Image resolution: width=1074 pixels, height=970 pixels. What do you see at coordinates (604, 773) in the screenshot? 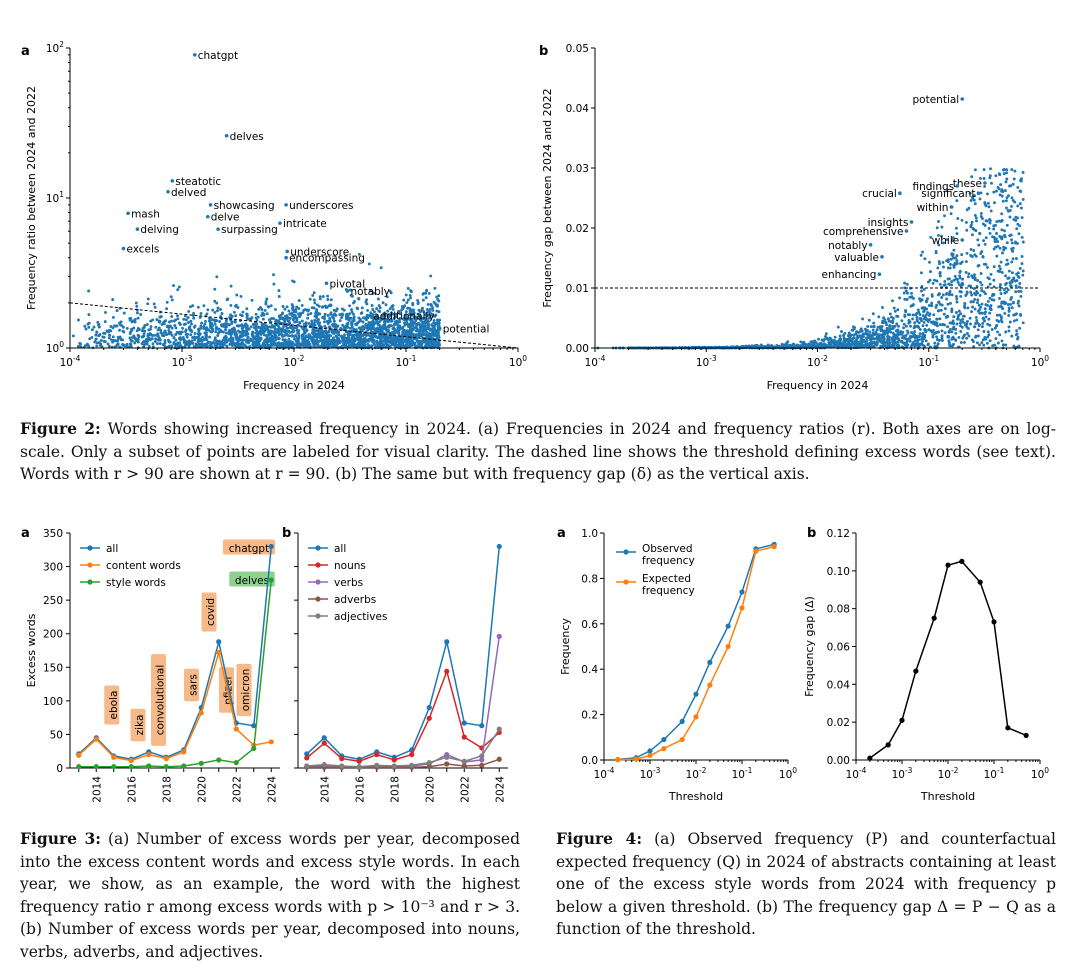
I see `x-tick-label: 10-4` at bounding box center [604, 773].